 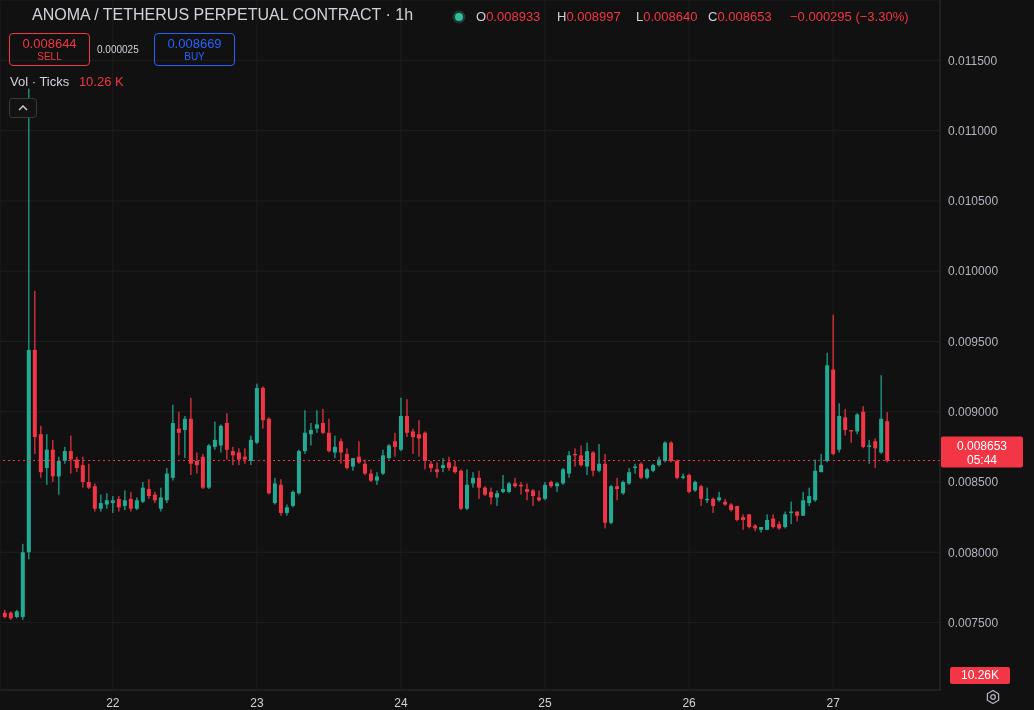 I want to click on annotation: 0.008644, so click(x=49, y=43).